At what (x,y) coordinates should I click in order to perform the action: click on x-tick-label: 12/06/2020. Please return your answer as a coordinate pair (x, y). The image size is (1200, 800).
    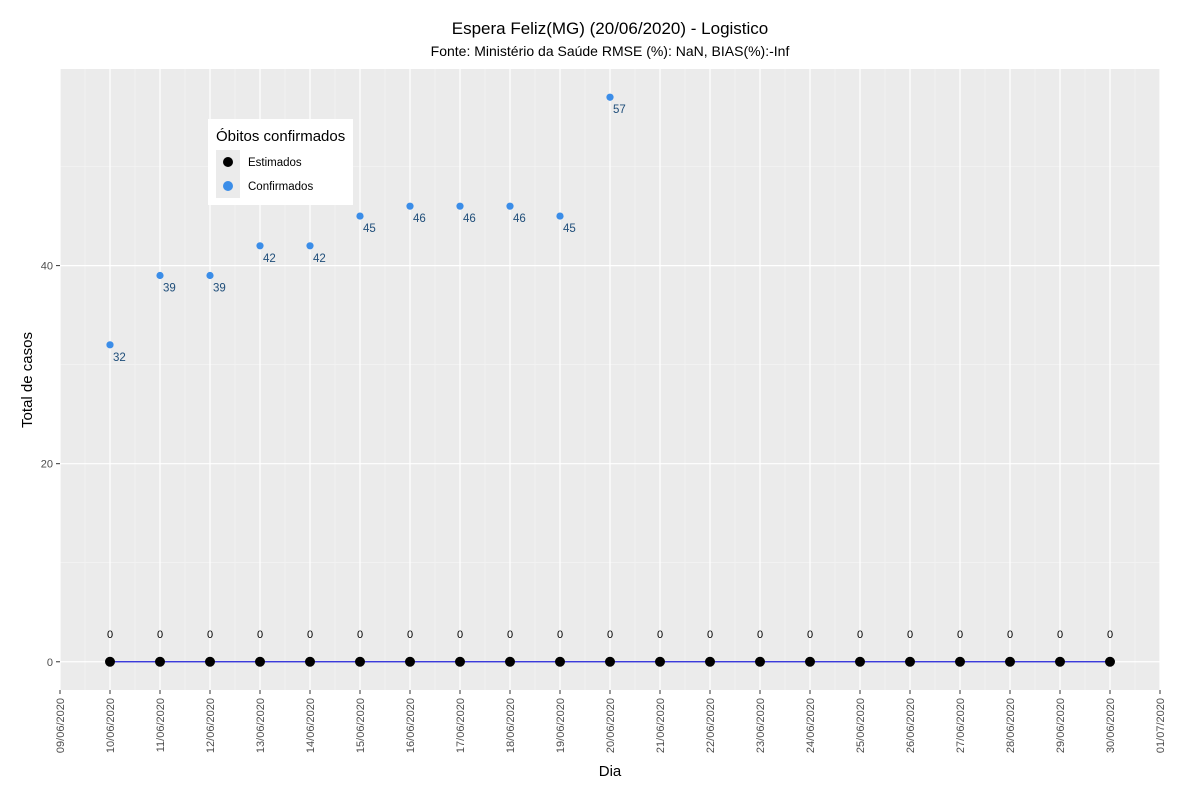
    Looking at the image, I should click on (211, 725).